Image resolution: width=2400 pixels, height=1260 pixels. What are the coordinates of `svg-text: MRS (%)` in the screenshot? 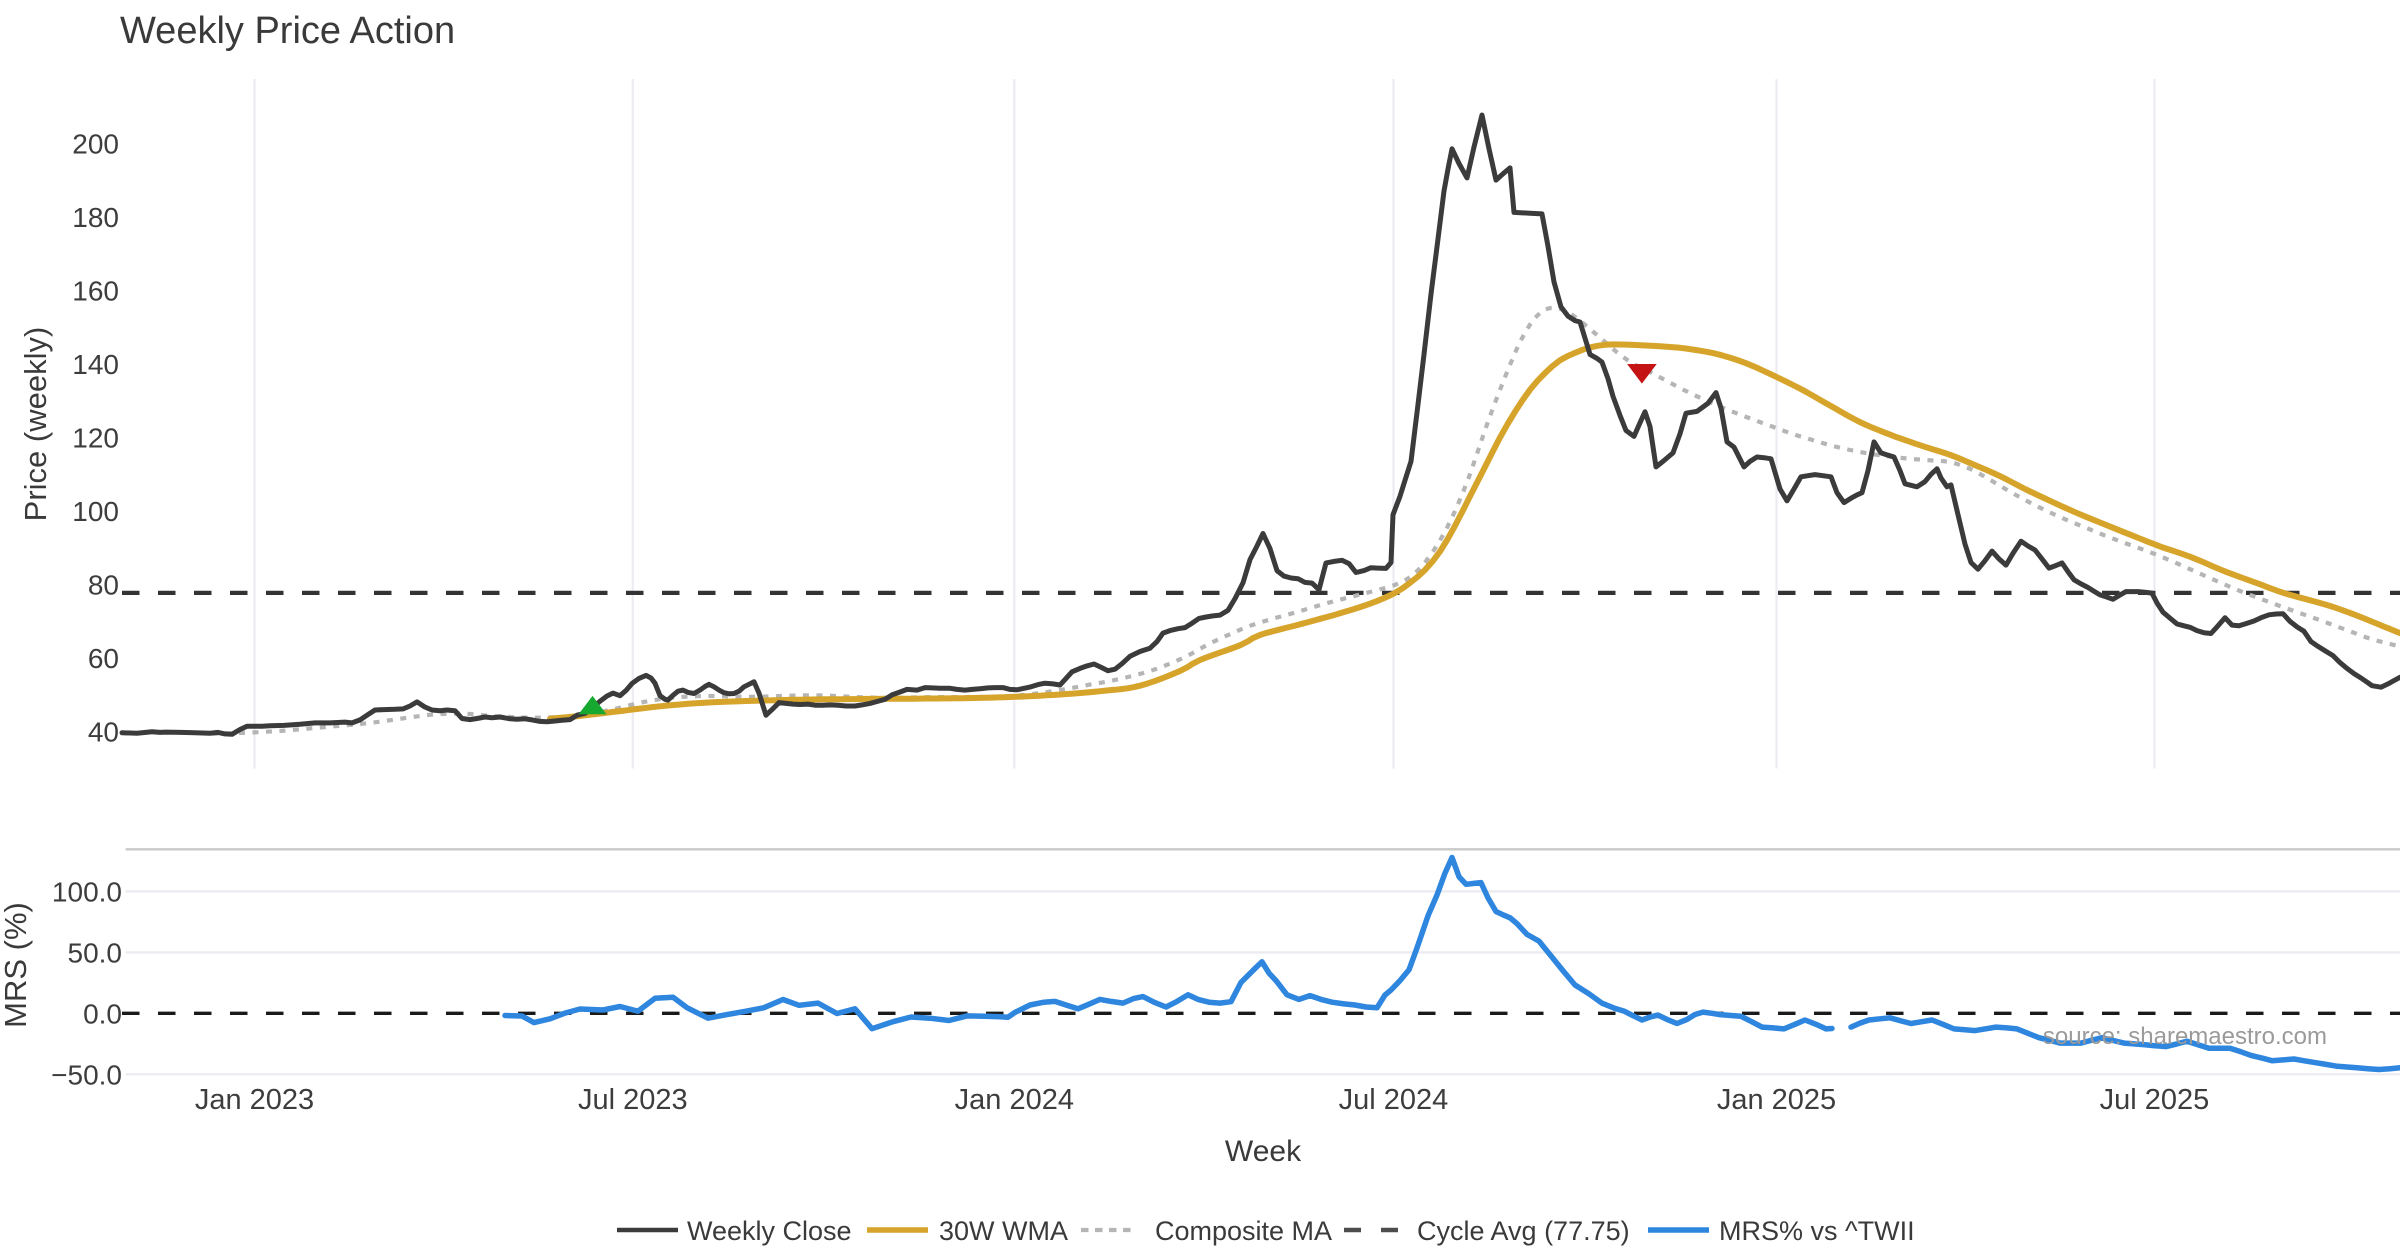 It's located at (16, 965).